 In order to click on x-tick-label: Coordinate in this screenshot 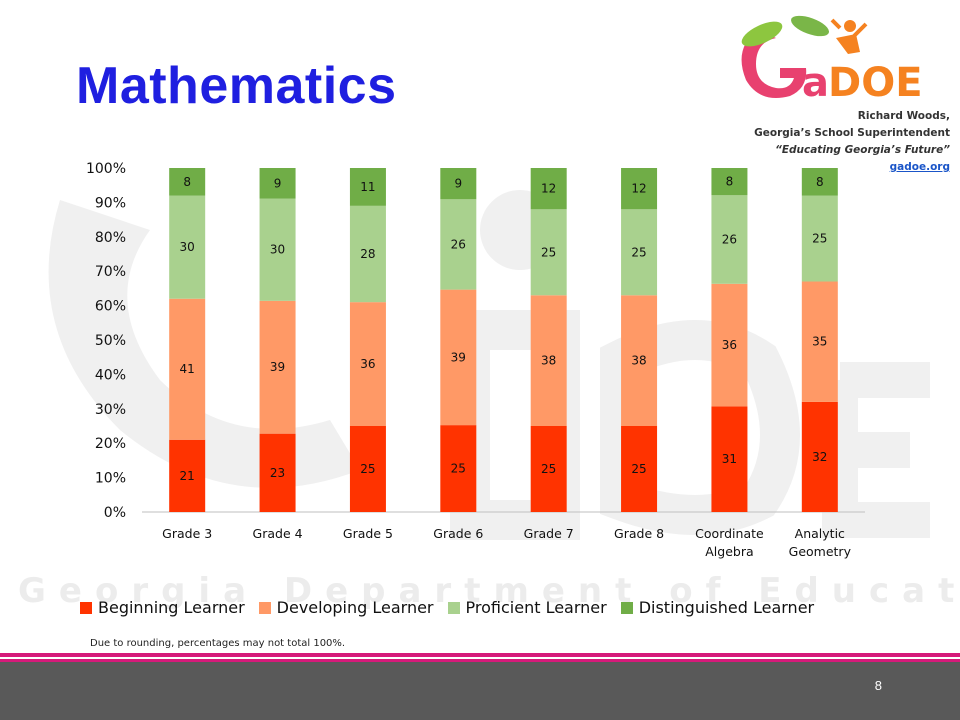, I will do `click(729, 533)`.